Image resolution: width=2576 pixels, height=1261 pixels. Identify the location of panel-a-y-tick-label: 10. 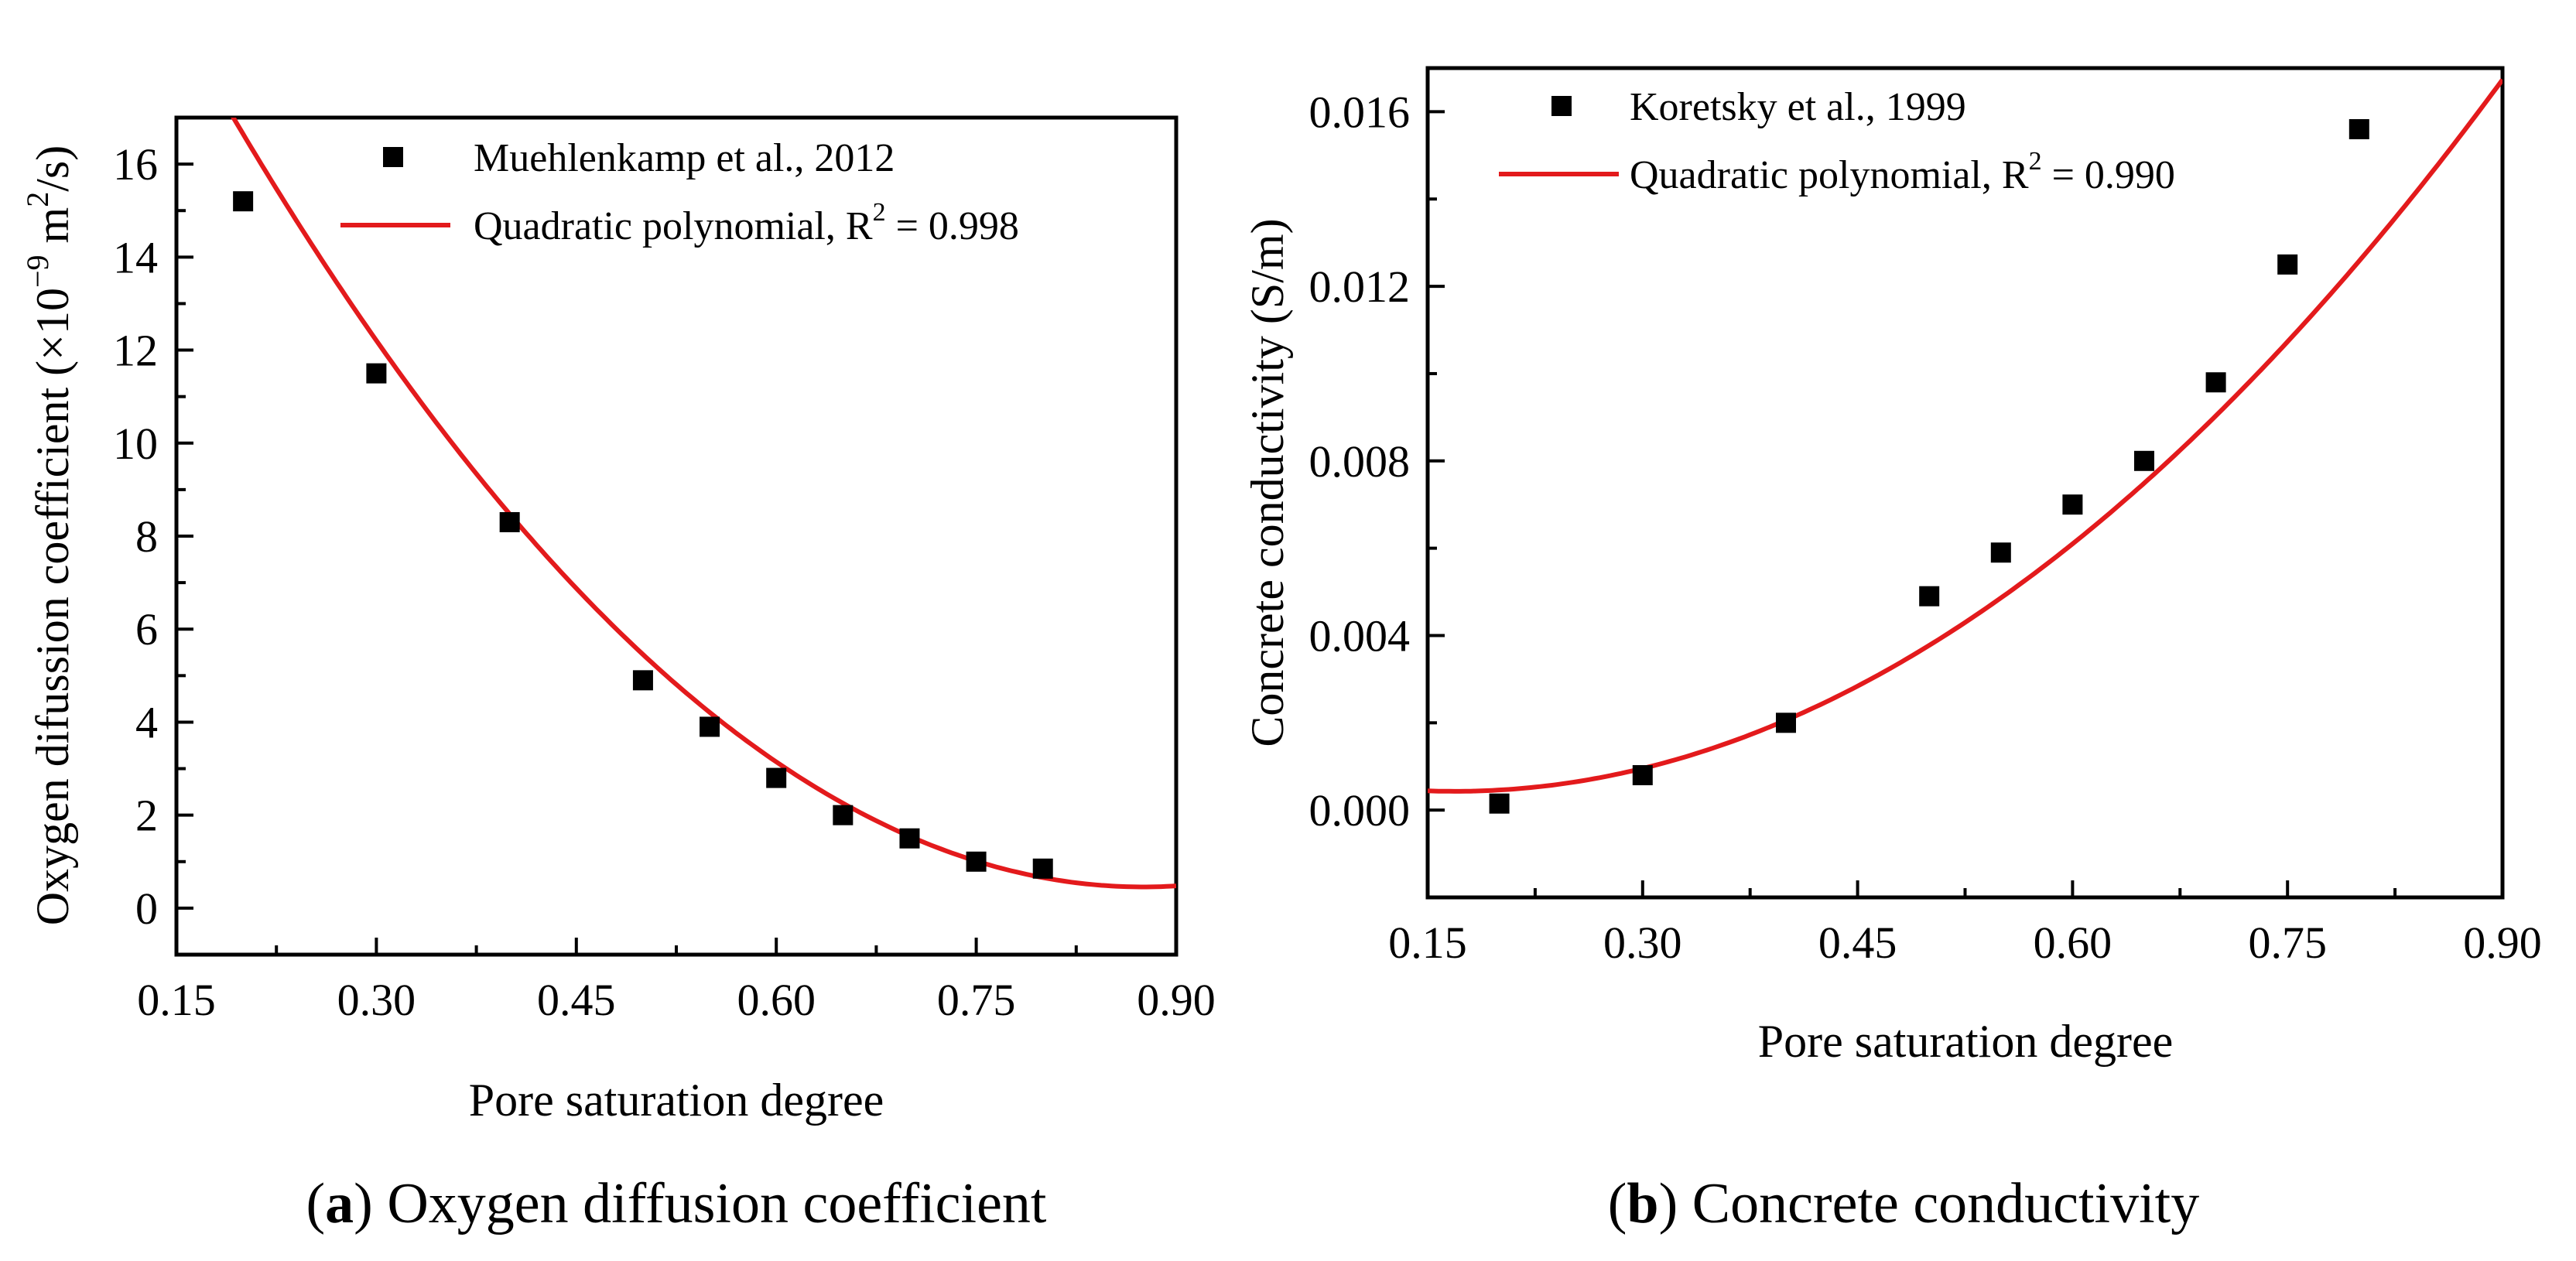
(136, 444).